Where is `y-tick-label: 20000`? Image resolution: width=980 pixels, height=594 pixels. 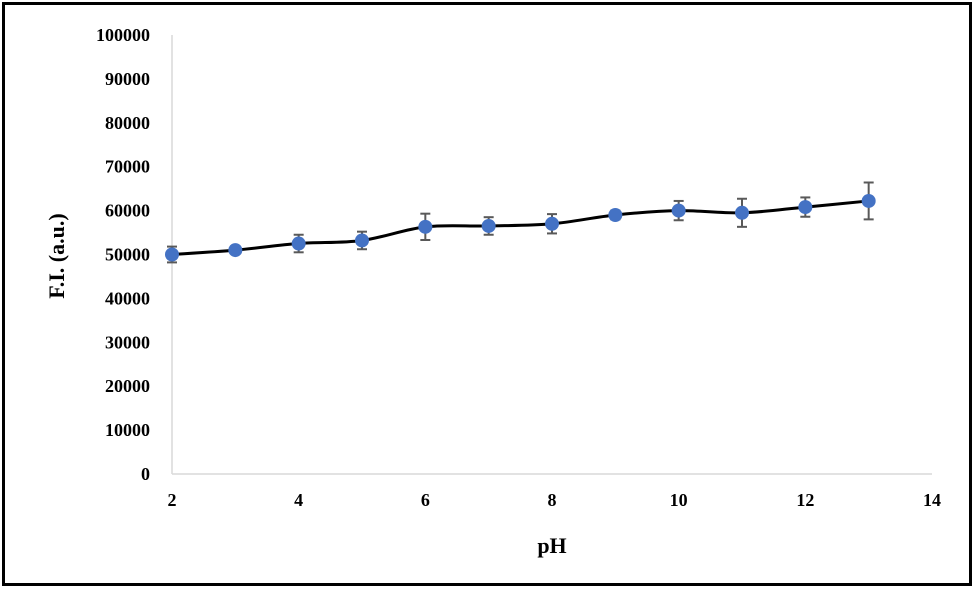 y-tick-label: 20000 is located at coordinates (127, 386).